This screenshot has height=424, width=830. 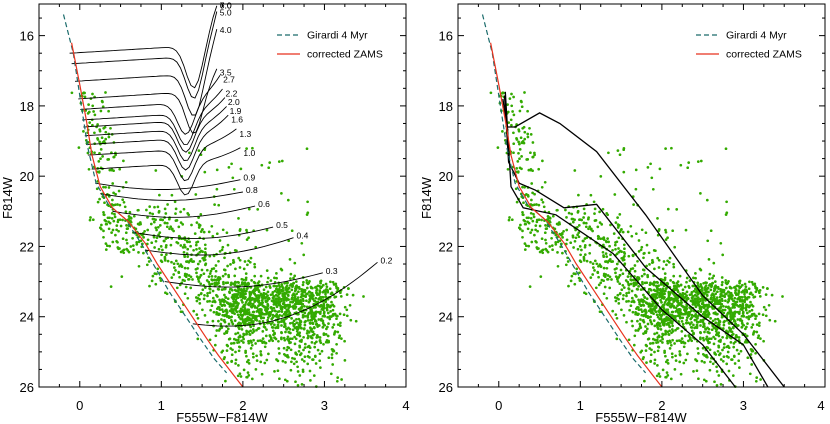 I want to click on track-mass-label: 2.2, so click(x=232, y=93).